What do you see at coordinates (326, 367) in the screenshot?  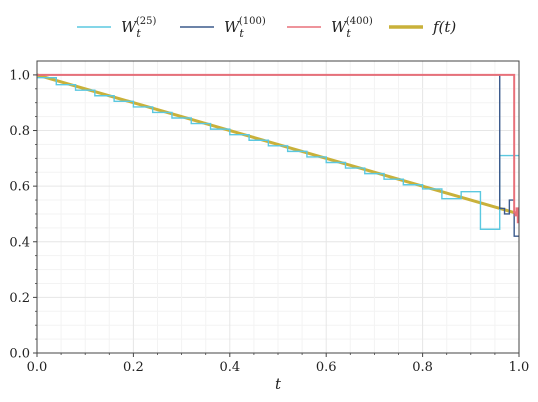 I see `x-tick-label: 0.6` at bounding box center [326, 367].